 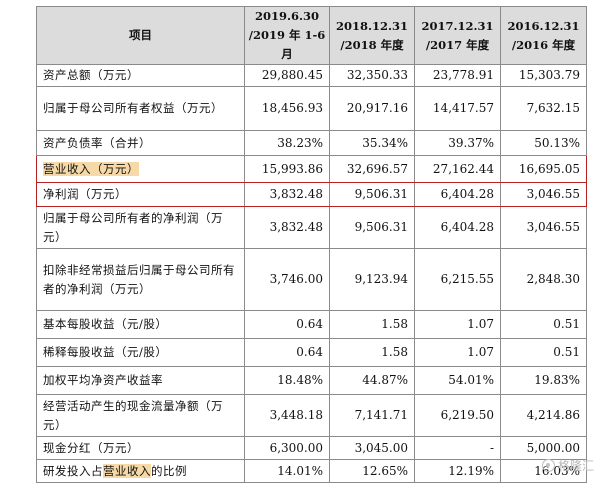 I want to click on label-part: 的比例, so click(x=169, y=470).